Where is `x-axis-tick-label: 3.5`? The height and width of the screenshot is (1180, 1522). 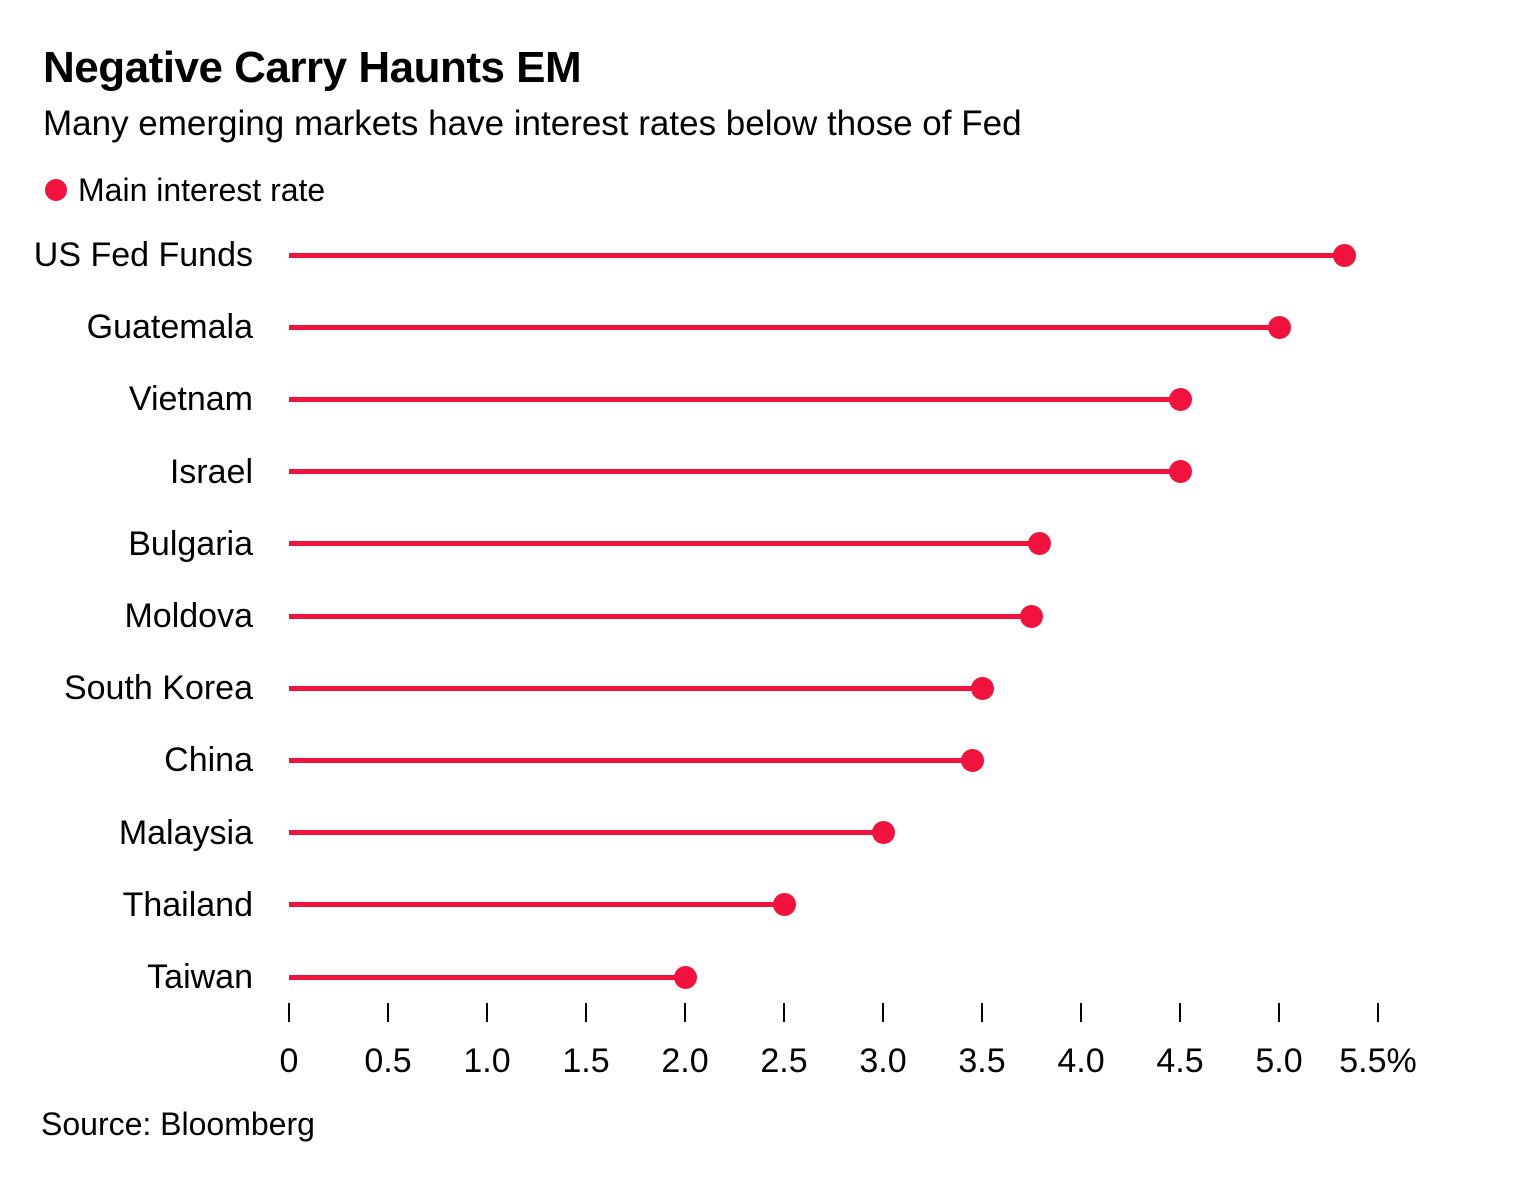
x-axis-tick-label: 3.5 is located at coordinates (982, 1061).